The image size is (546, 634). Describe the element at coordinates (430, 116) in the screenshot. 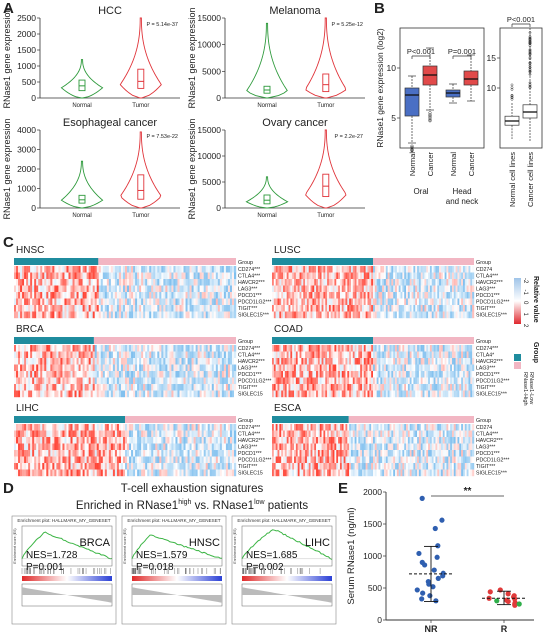

I see `outlier` at that location.